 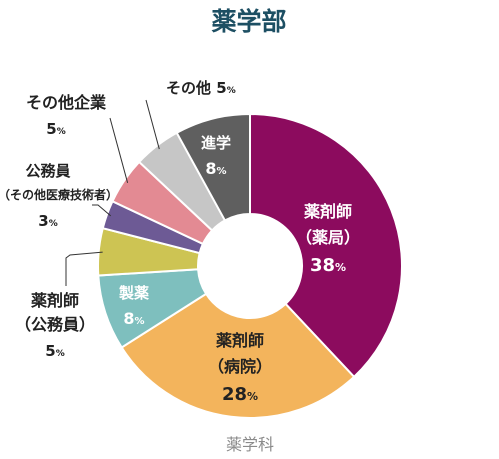 I want to click on slice-value-0: 38%, so click(x=328, y=265).